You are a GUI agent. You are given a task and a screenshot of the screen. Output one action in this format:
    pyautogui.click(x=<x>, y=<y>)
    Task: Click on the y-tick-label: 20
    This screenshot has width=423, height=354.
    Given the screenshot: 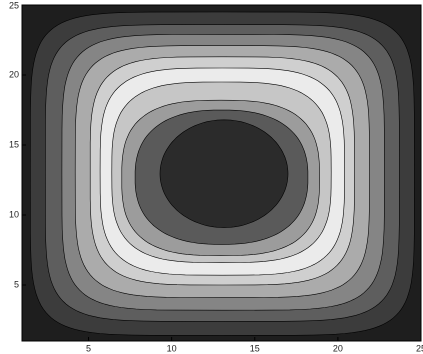 What is the action you would take?
    pyautogui.click(x=14, y=74)
    